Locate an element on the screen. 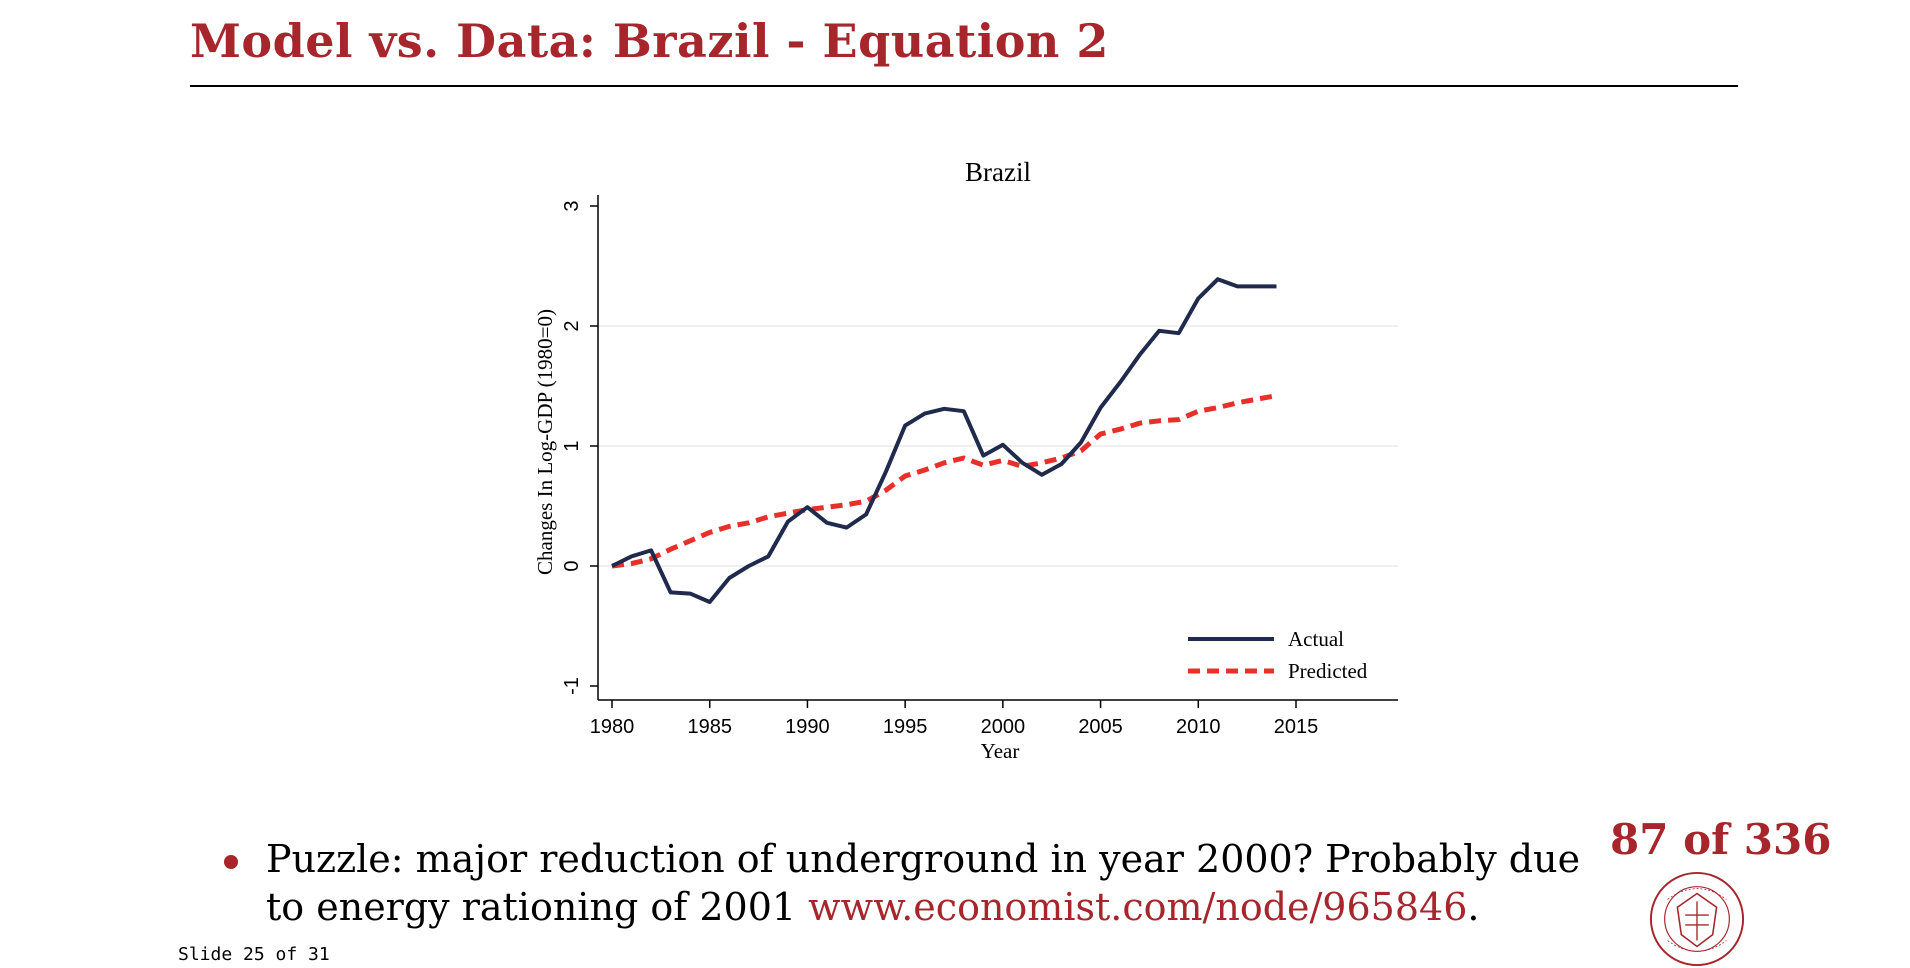 The height and width of the screenshot is (968, 1910). chart-title: Brazil is located at coordinates (998, 172).